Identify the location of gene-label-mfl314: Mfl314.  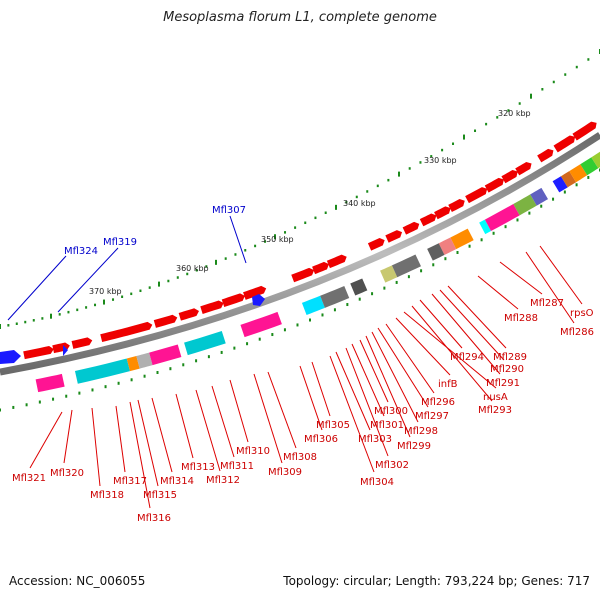
(177, 481).